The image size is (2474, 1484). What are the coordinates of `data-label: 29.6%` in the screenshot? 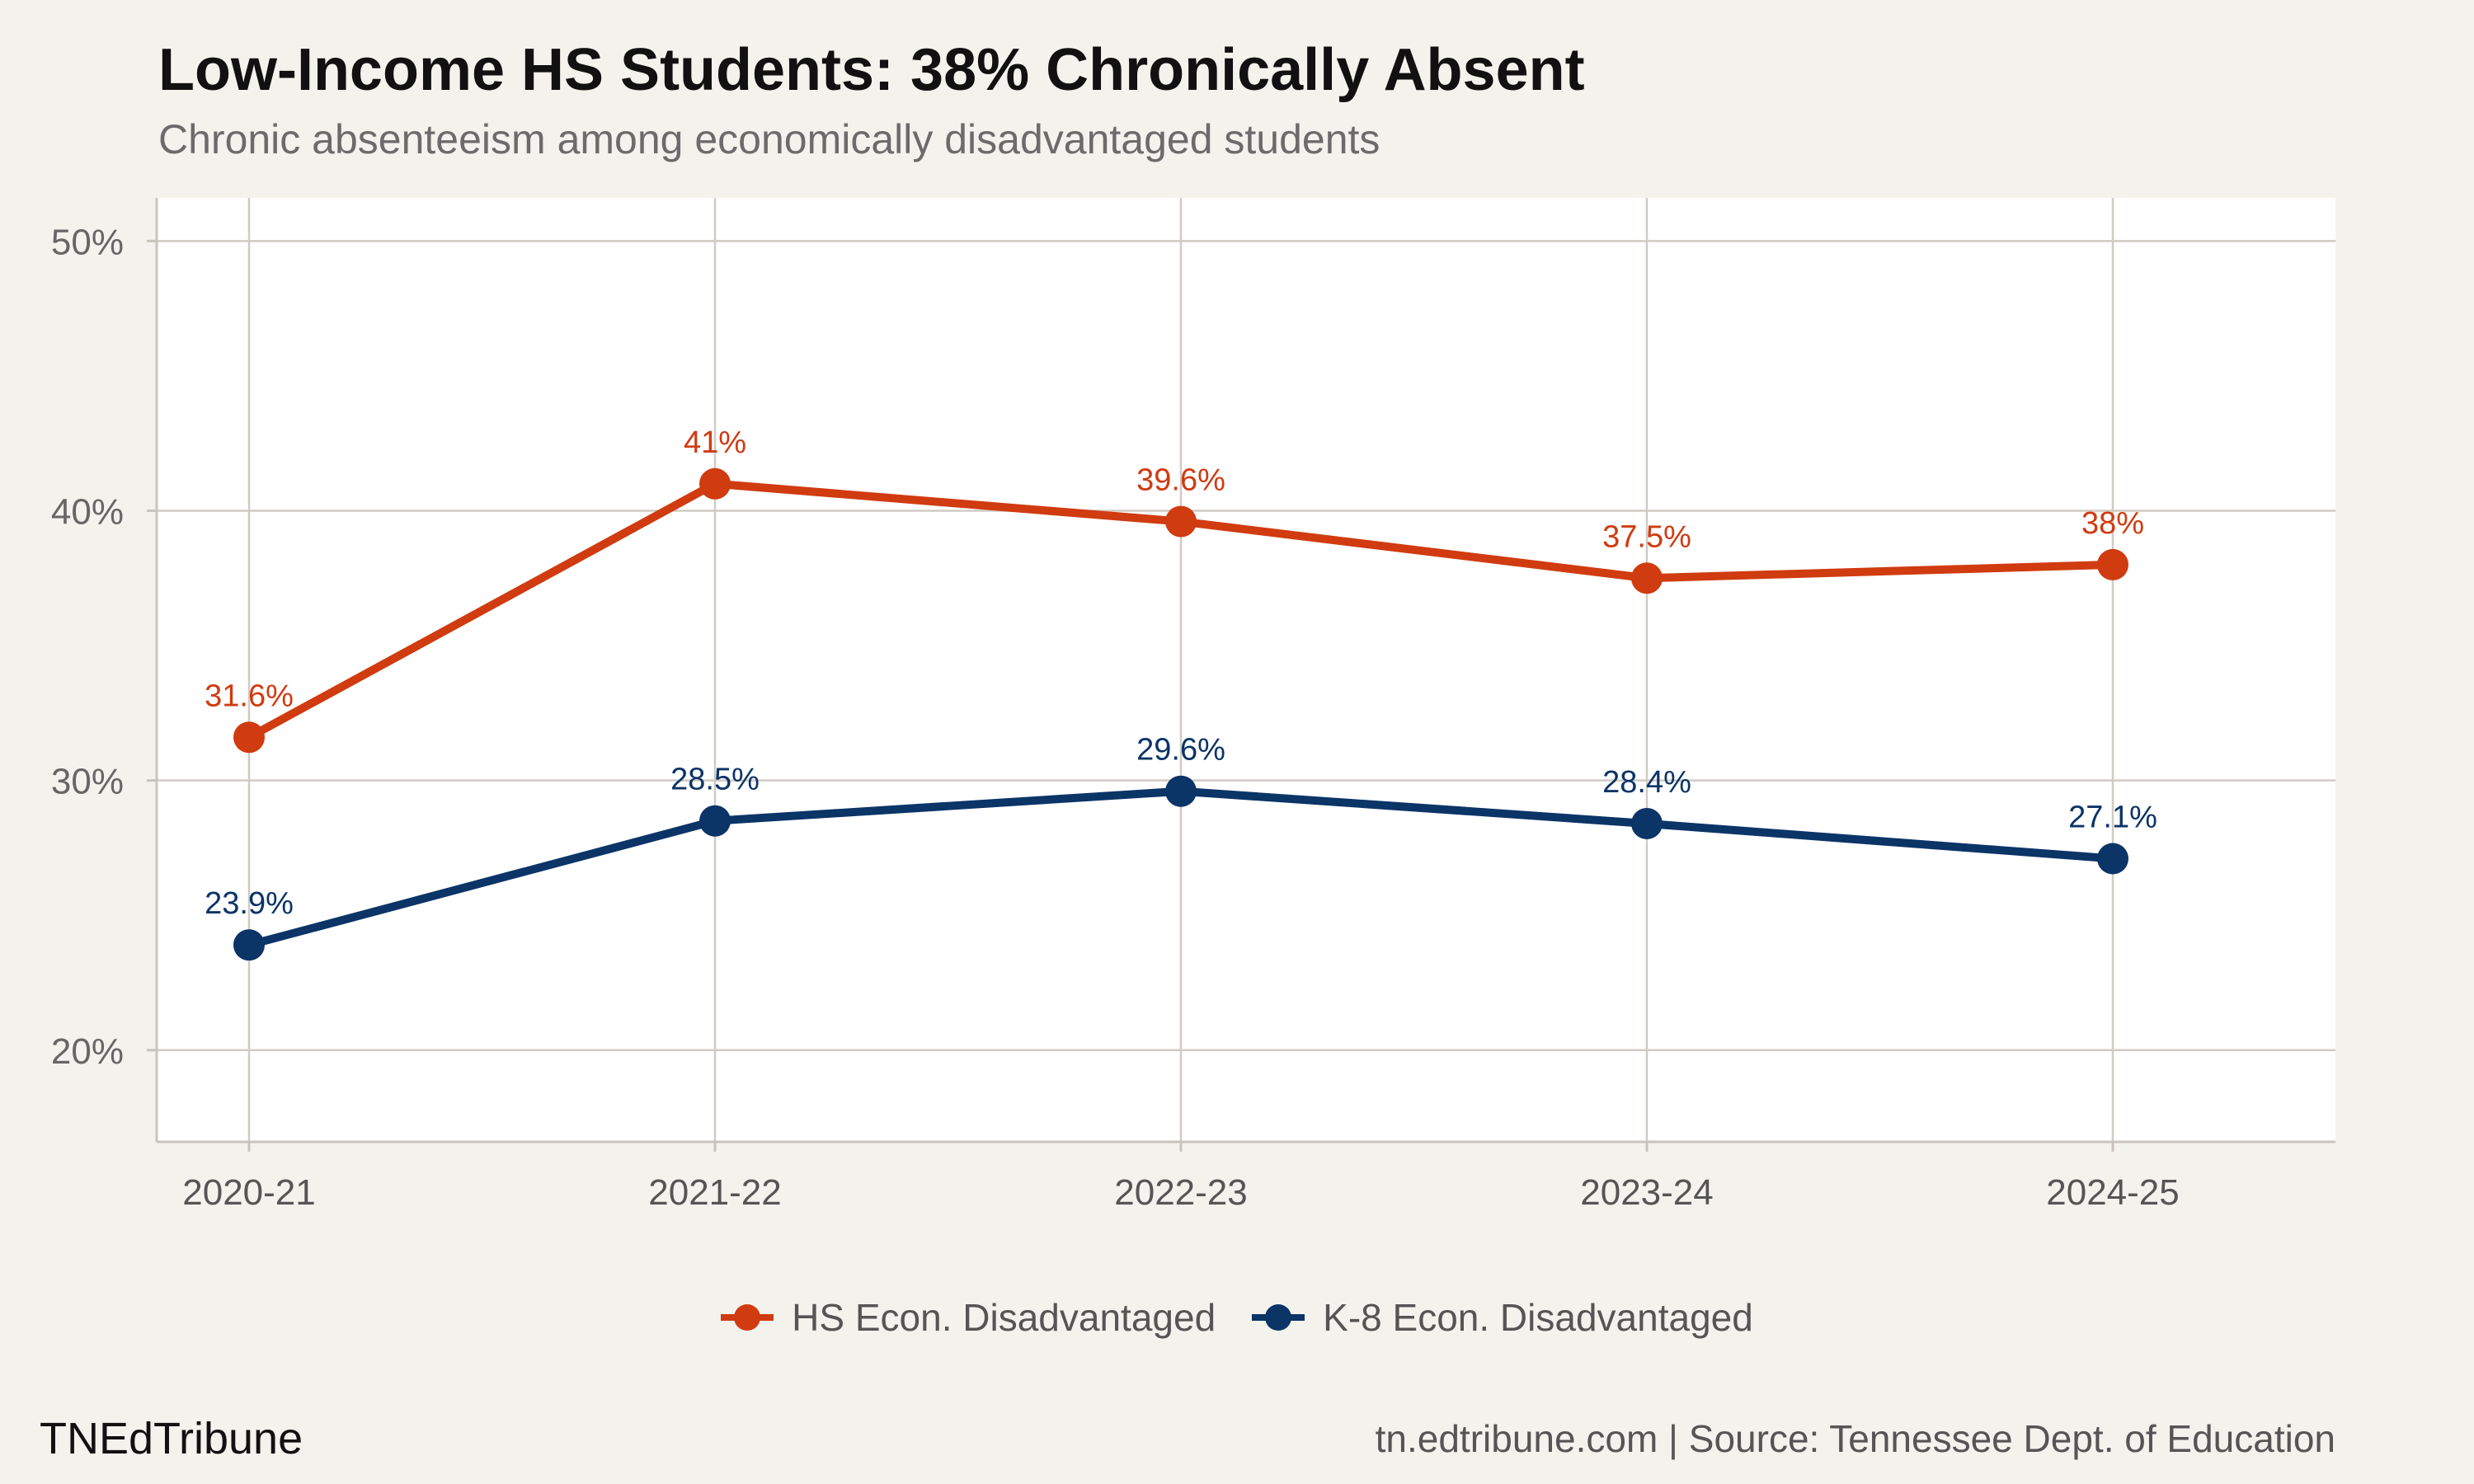 It's located at (1180, 750).